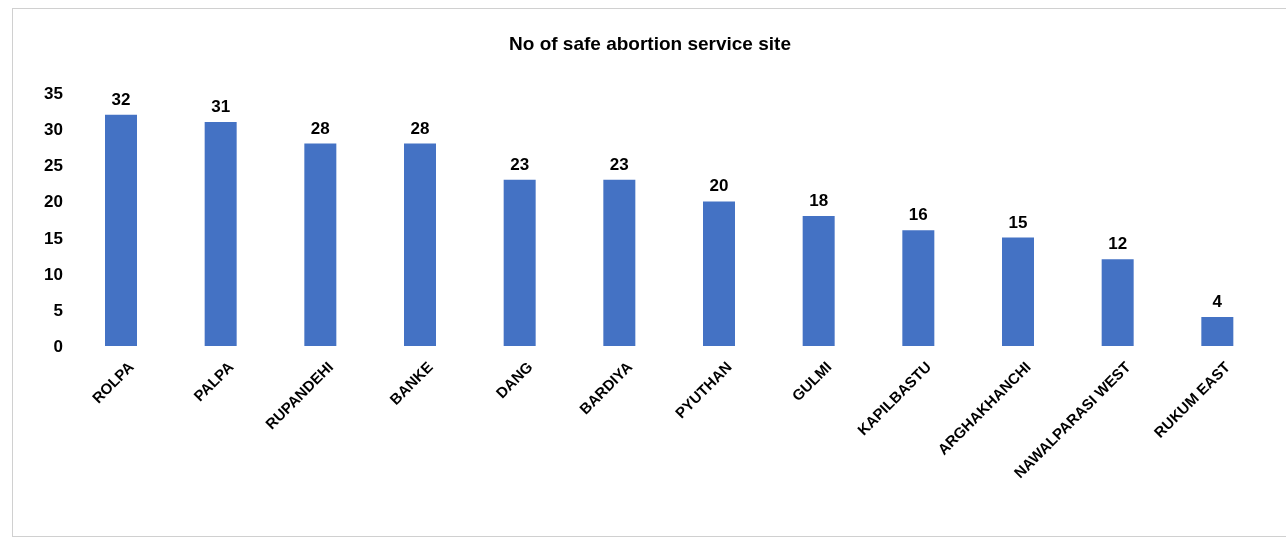 This screenshot has width=1286, height=539. What do you see at coordinates (121, 99) in the screenshot?
I see `data-label: 32` at bounding box center [121, 99].